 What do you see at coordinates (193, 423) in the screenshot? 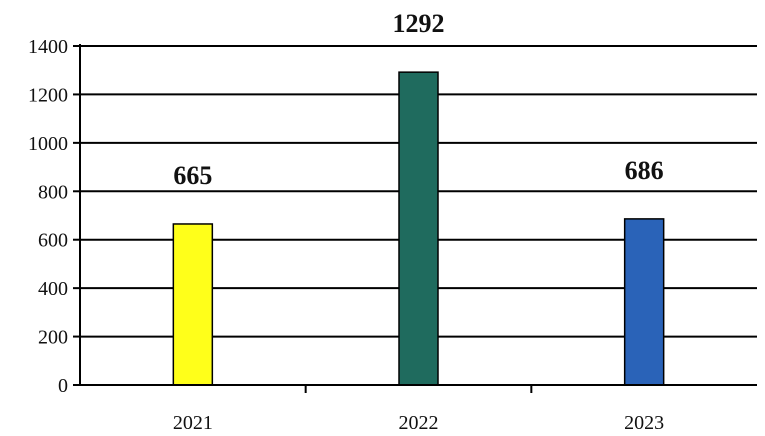
I see `x-tick-label-2021: 2021` at bounding box center [193, 423].